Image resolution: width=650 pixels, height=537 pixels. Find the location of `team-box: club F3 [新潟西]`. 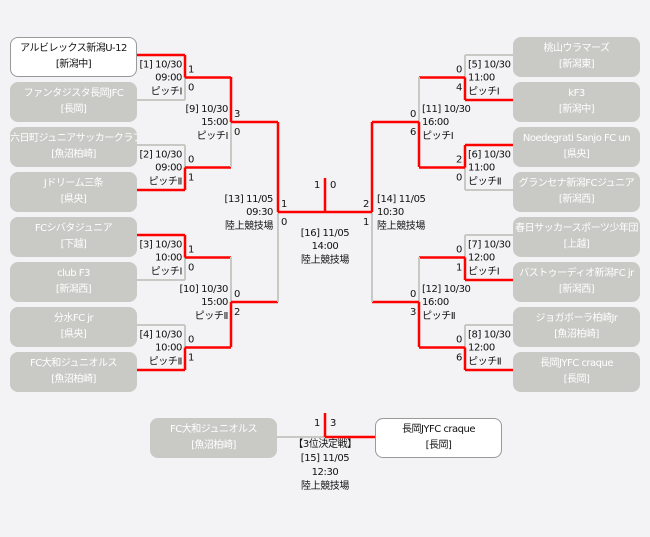

team-box: club F3 [新潟西] is located at coordinates (73, 282).